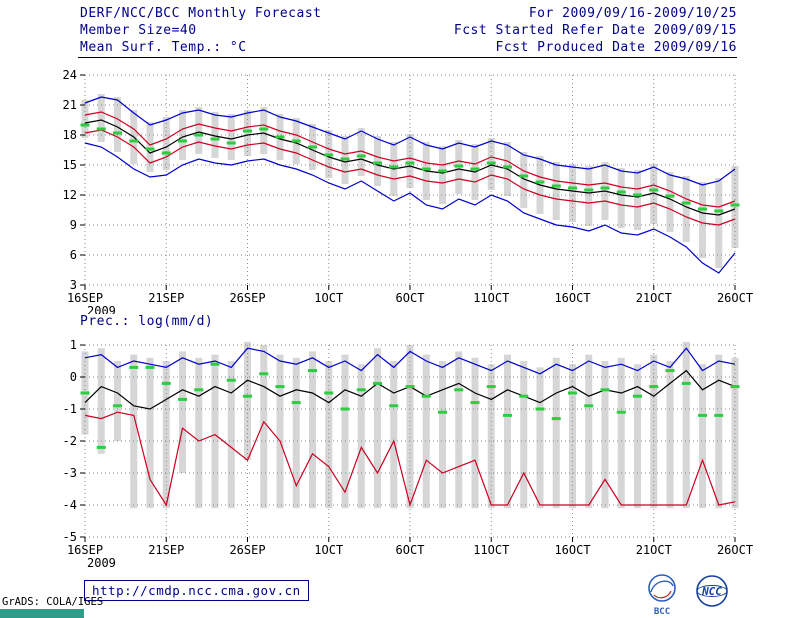  What do you see at coordinates (70, 473) in the screenshot?
I see `y-tick-label: -3` at bounding box center [70, 473].